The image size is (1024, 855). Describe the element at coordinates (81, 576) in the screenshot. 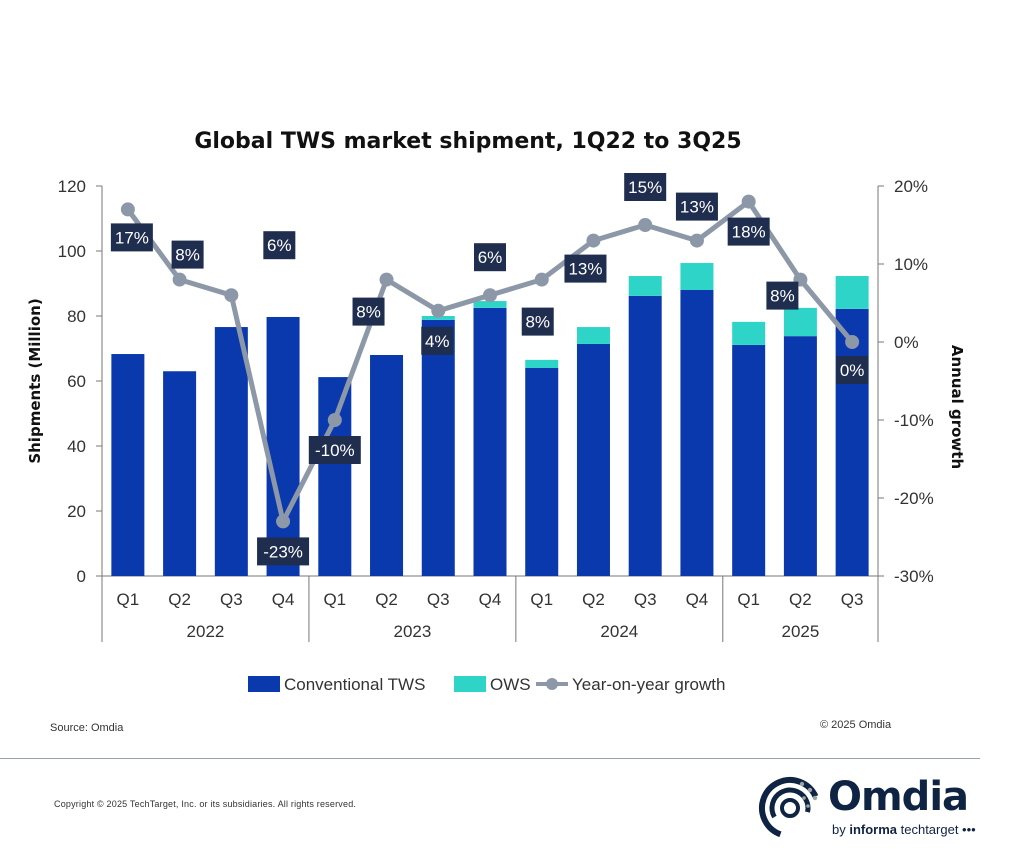

I see `y-tick-label: 0` at that location.